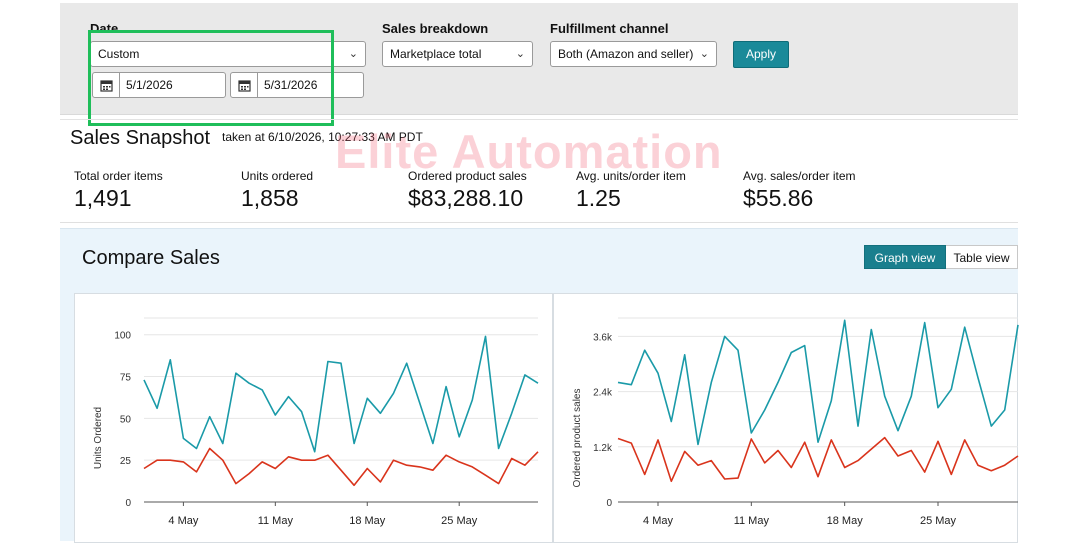 The image size is (1078, 544). I want to click on date-range-select: Custom ⌄, so click(228, 54).